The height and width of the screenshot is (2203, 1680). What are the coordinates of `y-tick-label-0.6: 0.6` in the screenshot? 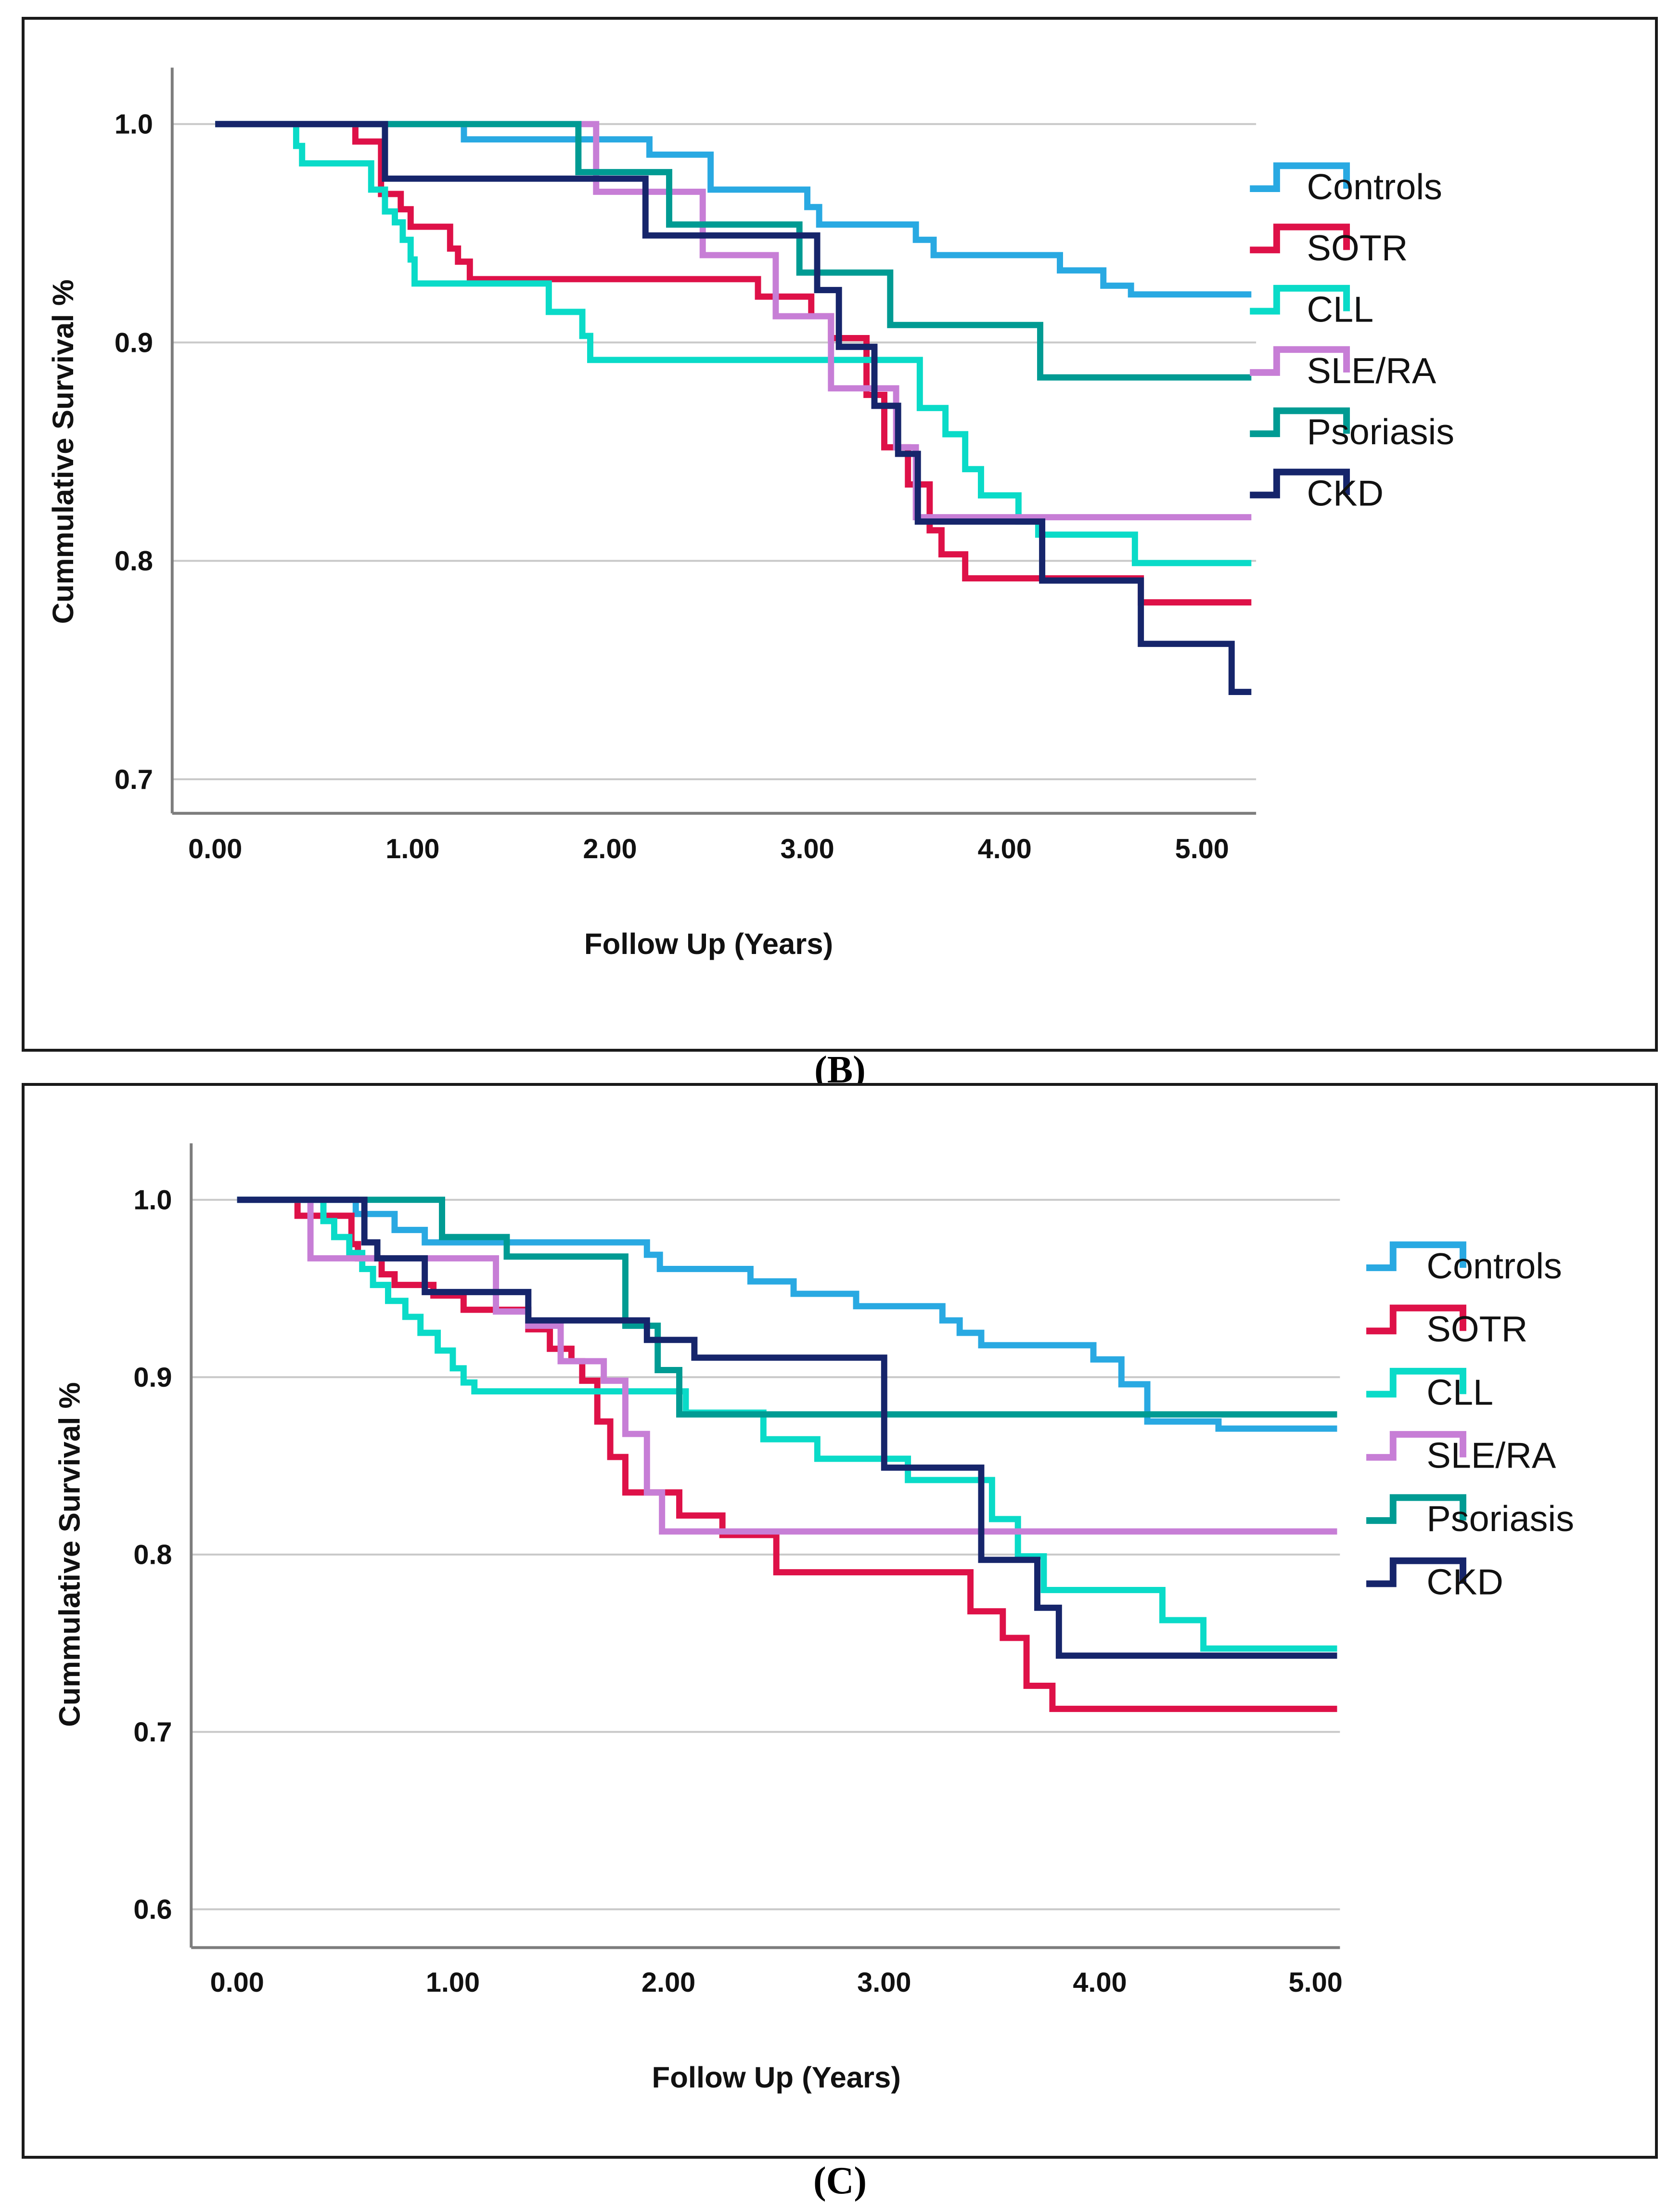 It's located at (152, 1909).